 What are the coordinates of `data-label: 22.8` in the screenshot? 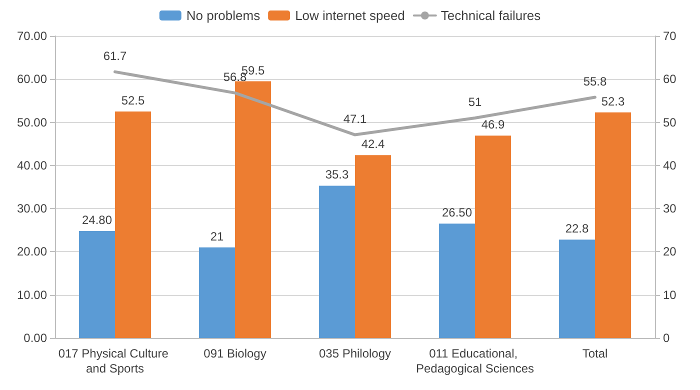 It's located at (577, 229).